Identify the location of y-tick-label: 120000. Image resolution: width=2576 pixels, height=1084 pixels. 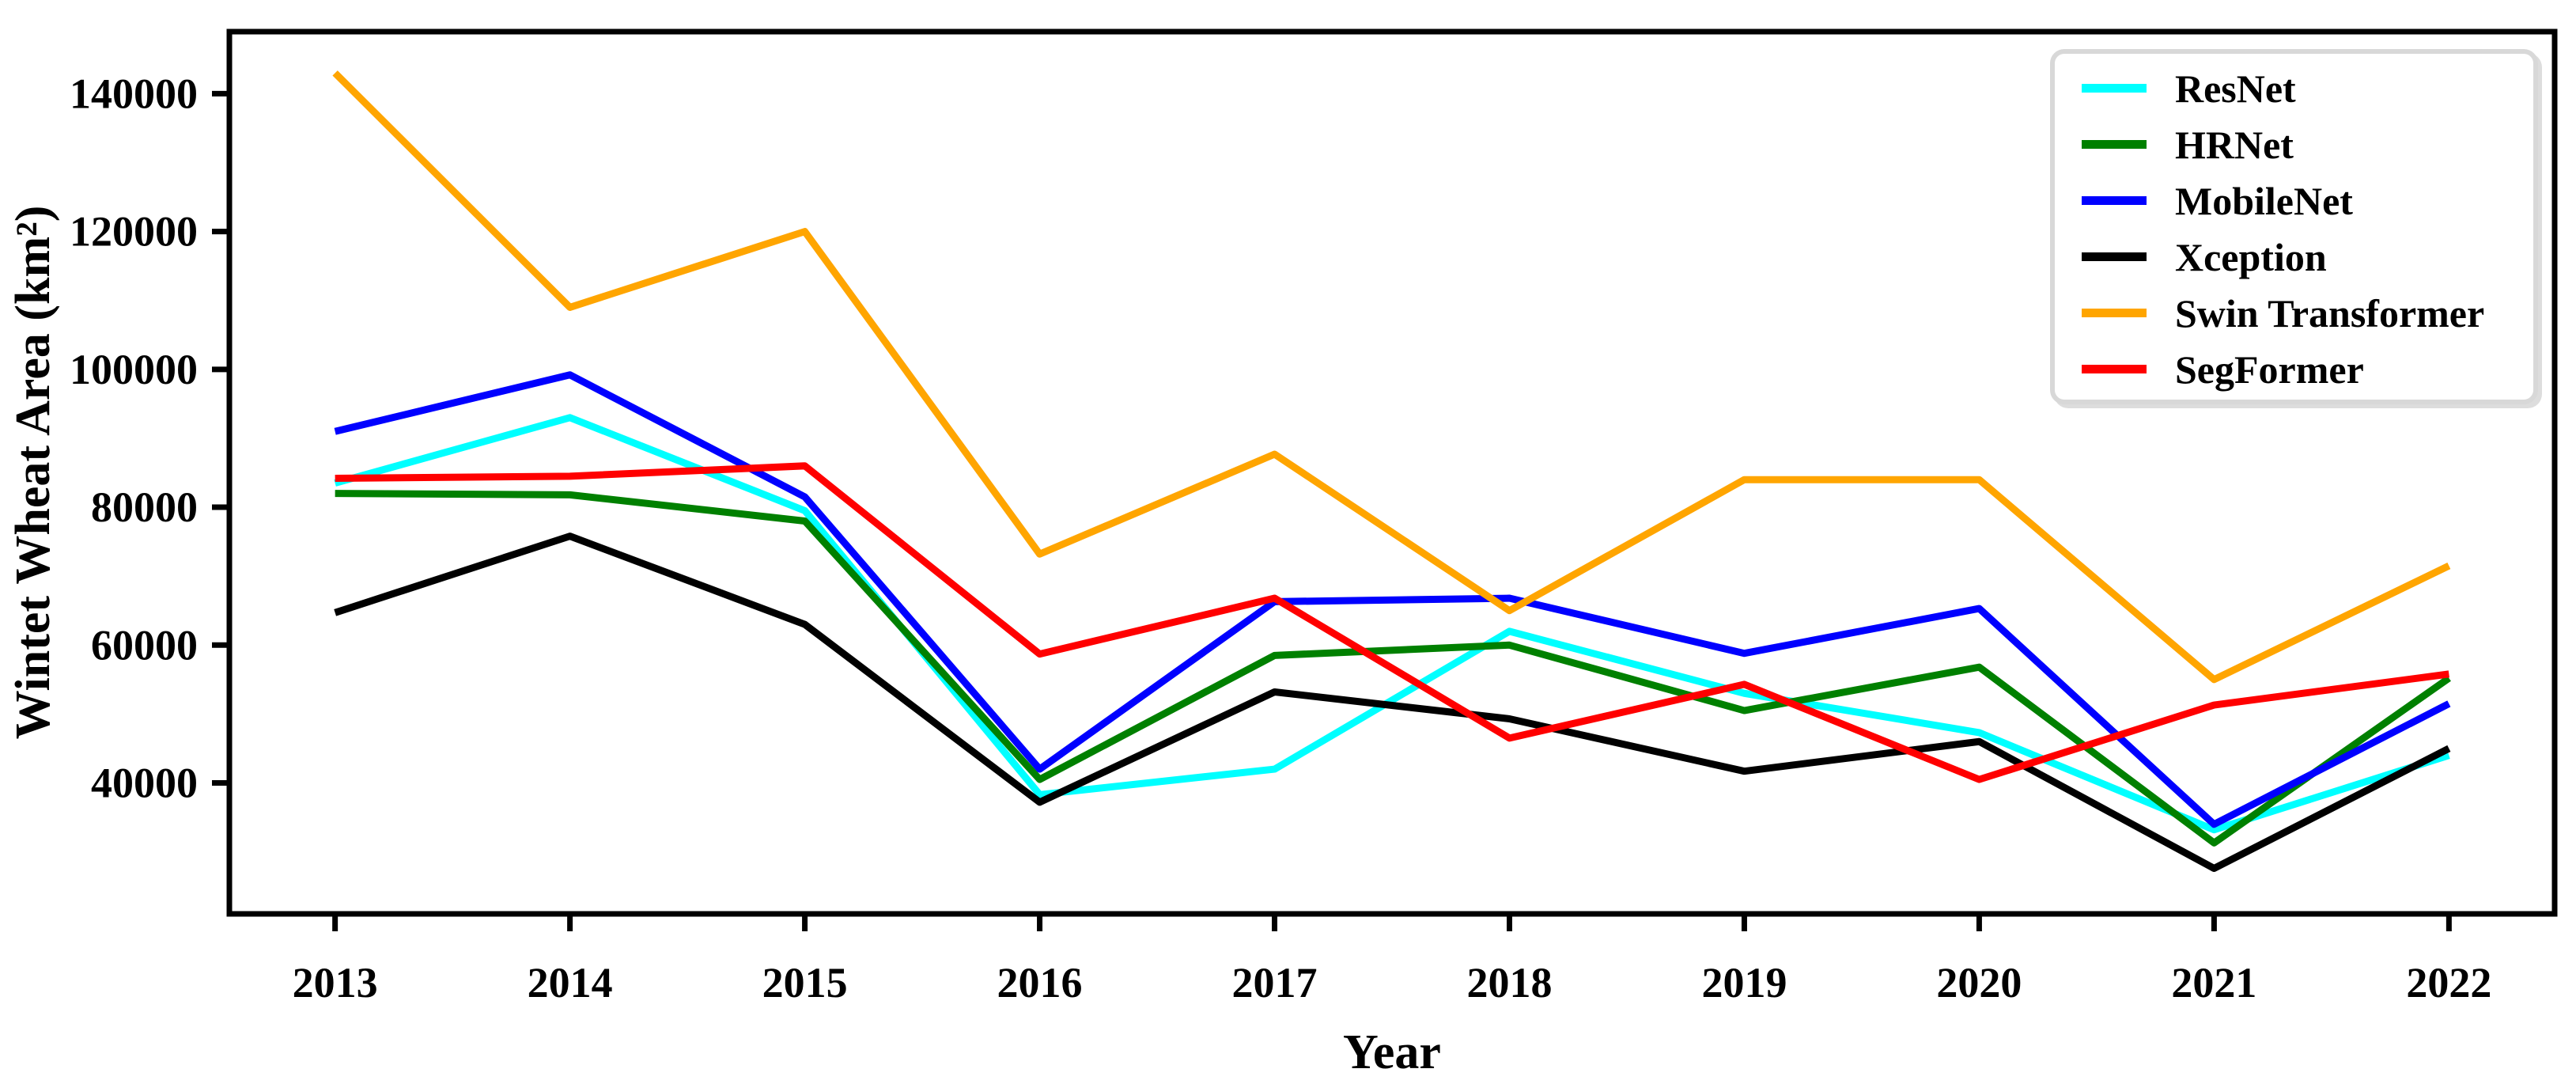
(134, 232).